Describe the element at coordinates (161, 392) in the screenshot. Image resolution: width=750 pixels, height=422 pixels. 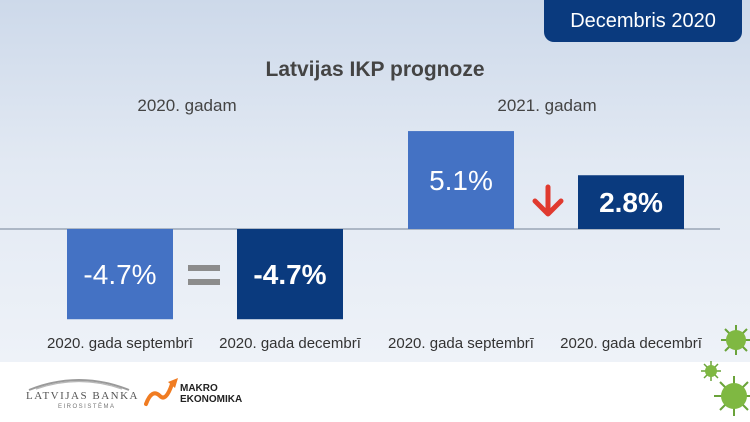
I see `makroekonomika-logo-icon` at that location.